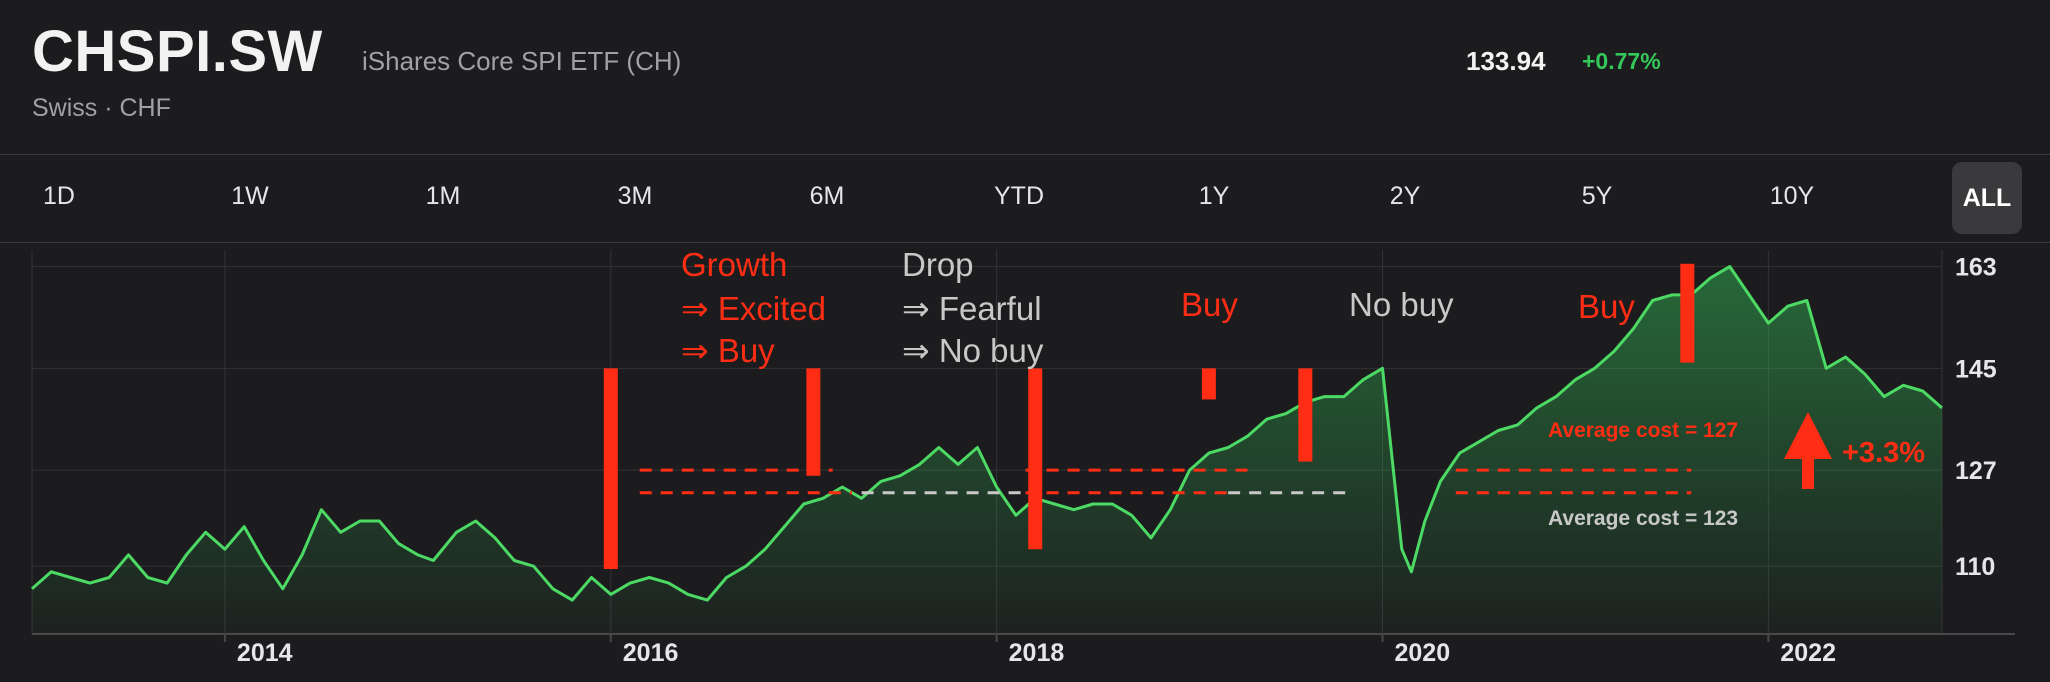  Describe the element at coordinates (1976, 268) in the screenshot. I see `y-tick-label: 163` at that location.